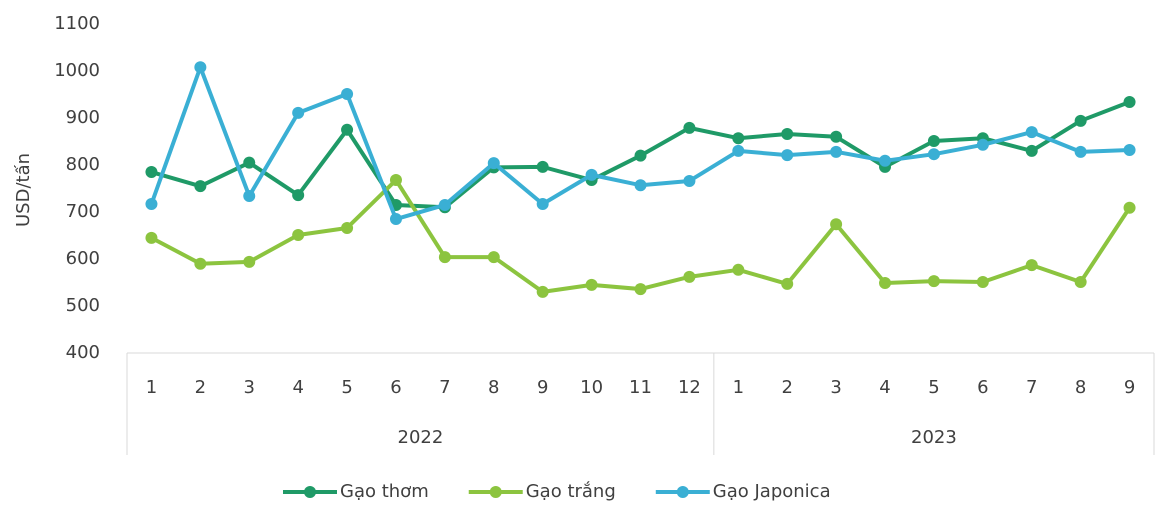  Describe the element at coordinates (23, 190) in the screenshot. I see `y-axis-label: USD/tấn` at that location.